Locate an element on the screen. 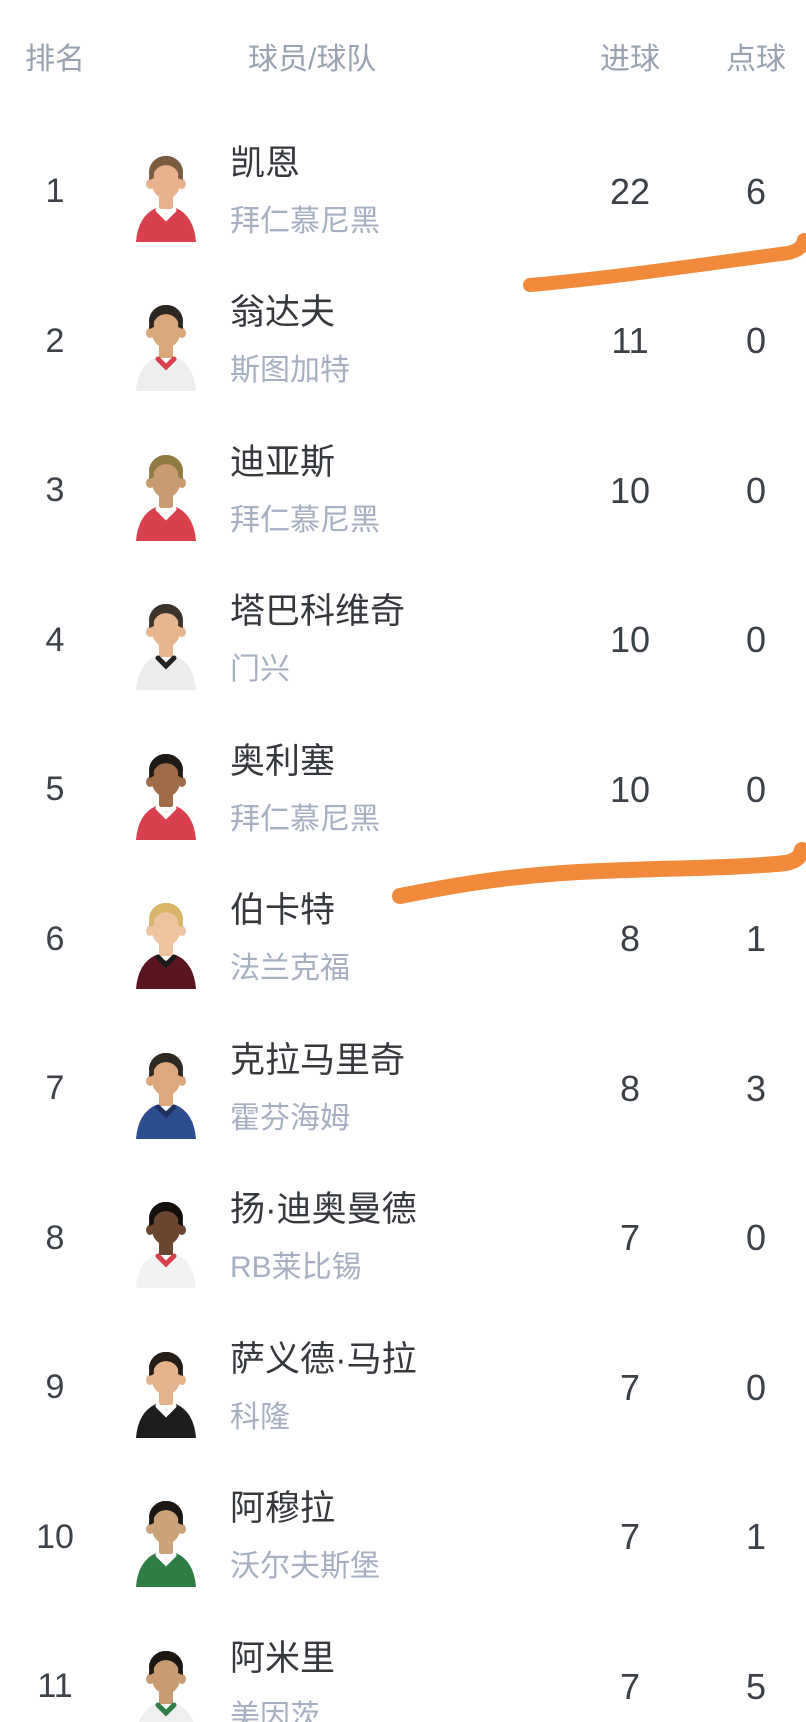  player-team: 美因茨 is located at coordinates (275, 1710).